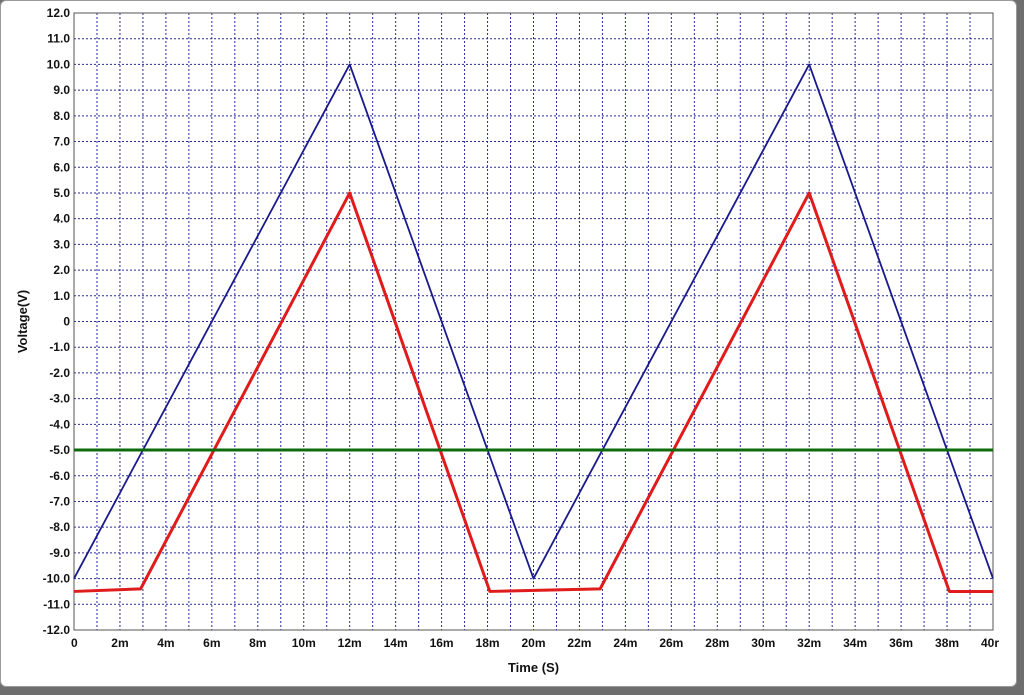 The image size is (1024, 695). I want to click on y-tick-label: 3.0, so click(61, 244).